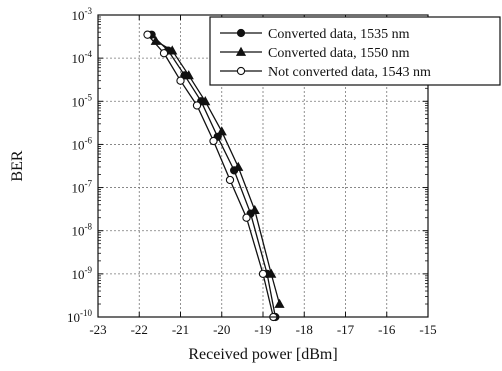  What do you see at coordinates (82, 143) in the screenshot?
I see `y-tick-label: 10⁻⁶` at bounding box center [82, 143].